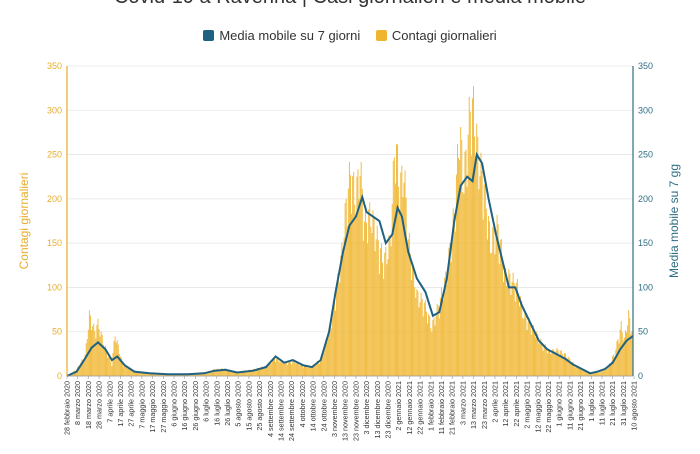 The height and width of the screenshot is (454, 700). What do you see at coordinates (88, 405) in the screenshot?
I see `x-tick-label: 18 marzo 2020` at bounding box center [88, 405].